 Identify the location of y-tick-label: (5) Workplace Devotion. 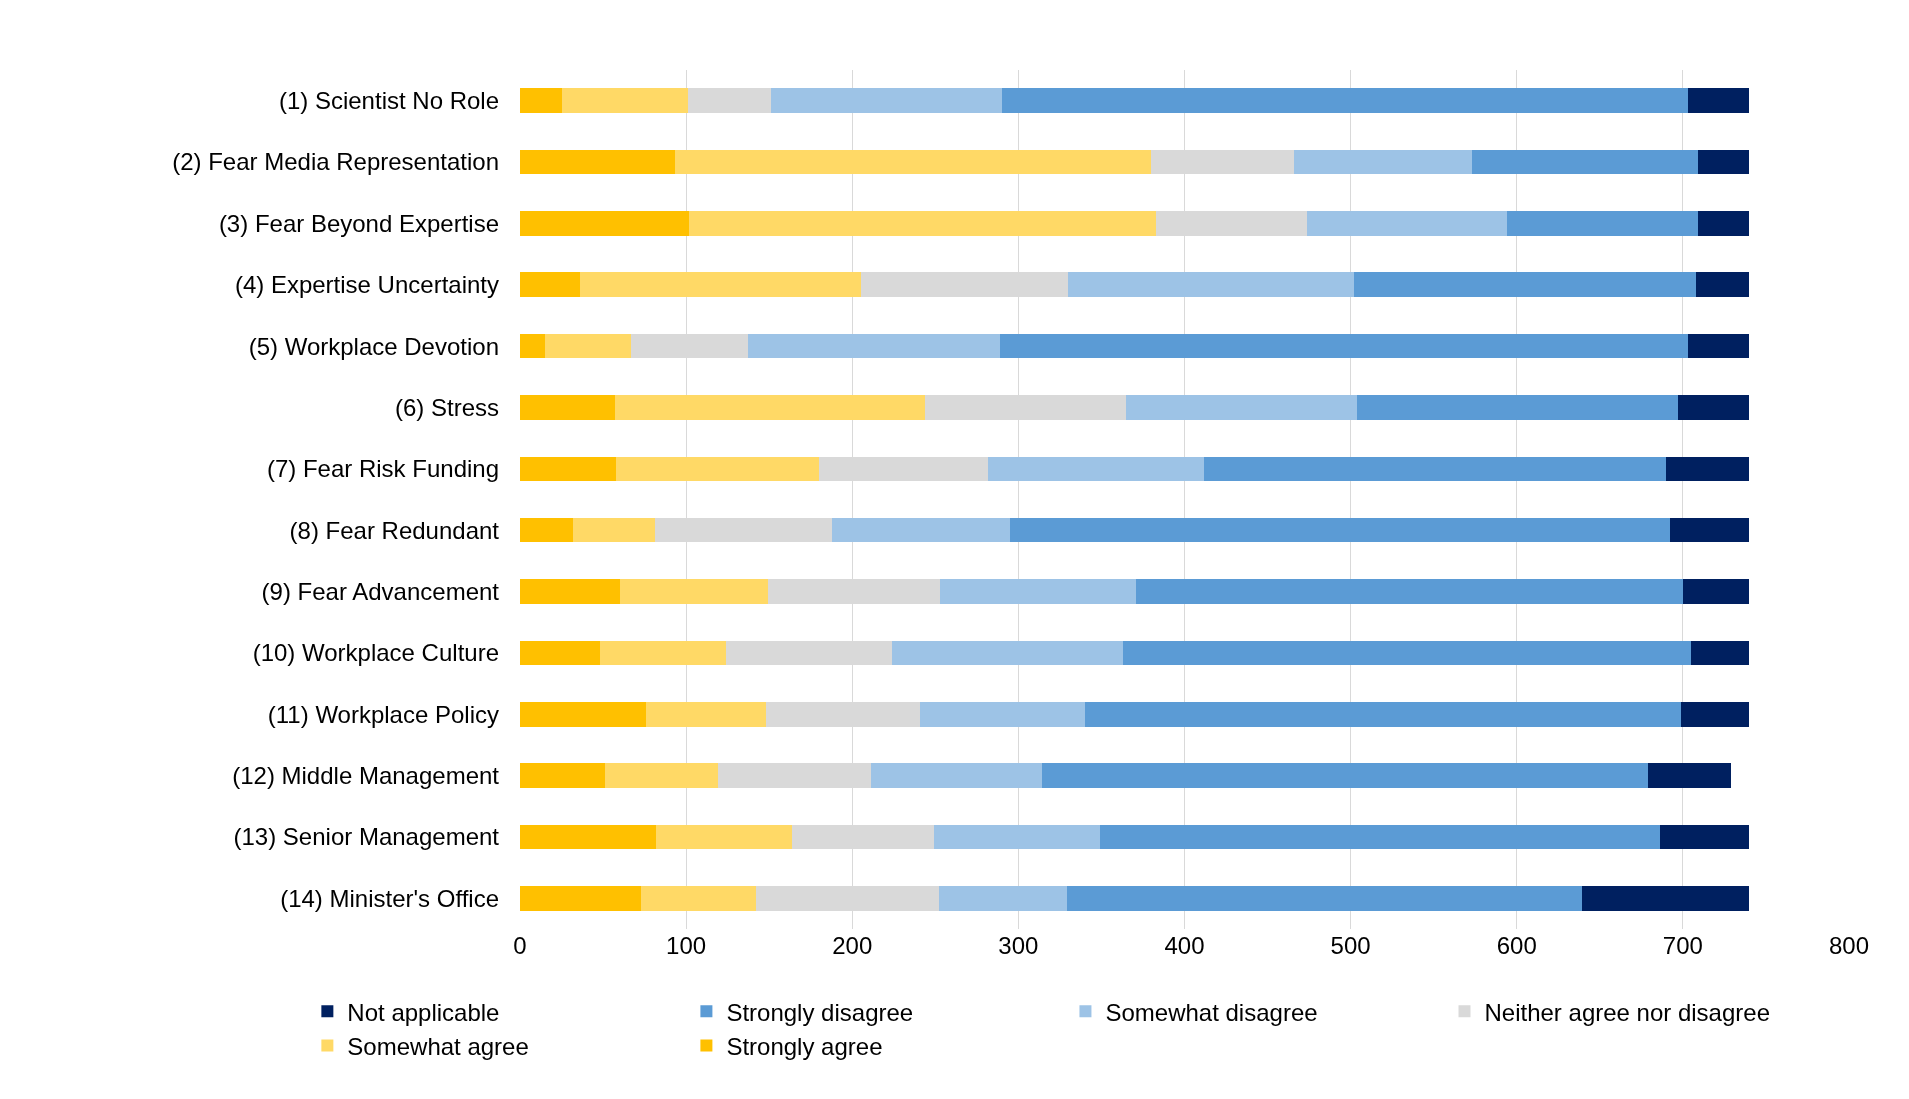
(373, 346).